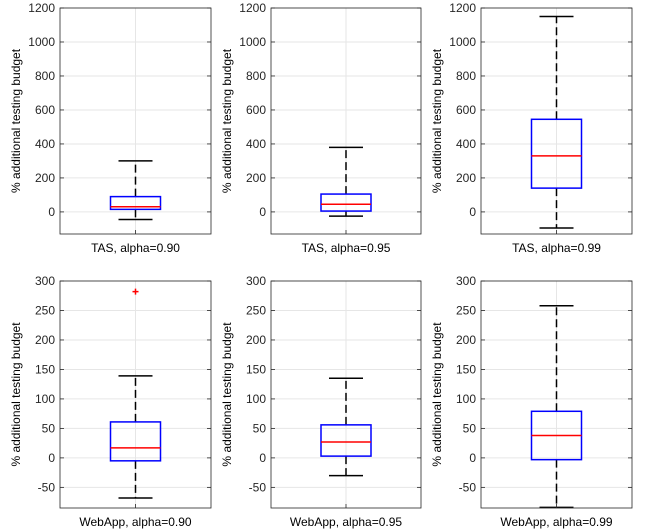 This screenshot has height=530, width=664. What do you see at coordinates (346, 522) in the screenshot?
I see `x-category-label: WebApp, alpha=0.95` at bounding box center [346, 522].